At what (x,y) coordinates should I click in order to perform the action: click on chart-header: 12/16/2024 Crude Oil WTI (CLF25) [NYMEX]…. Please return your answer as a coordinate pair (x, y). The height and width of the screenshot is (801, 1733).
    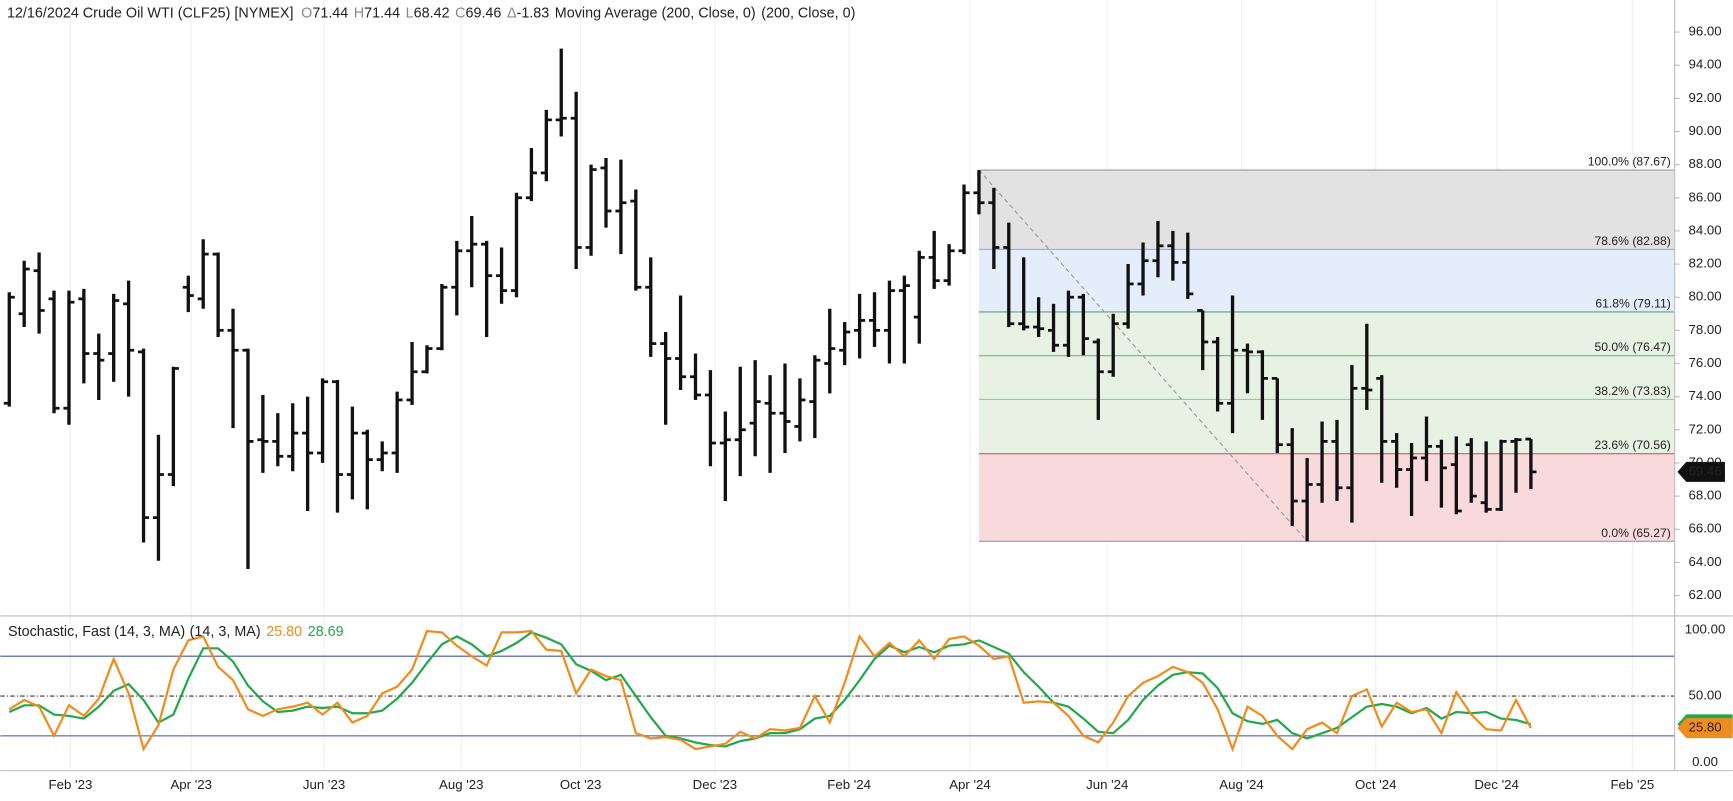
    Looking at the image, I should click on (431, 13).